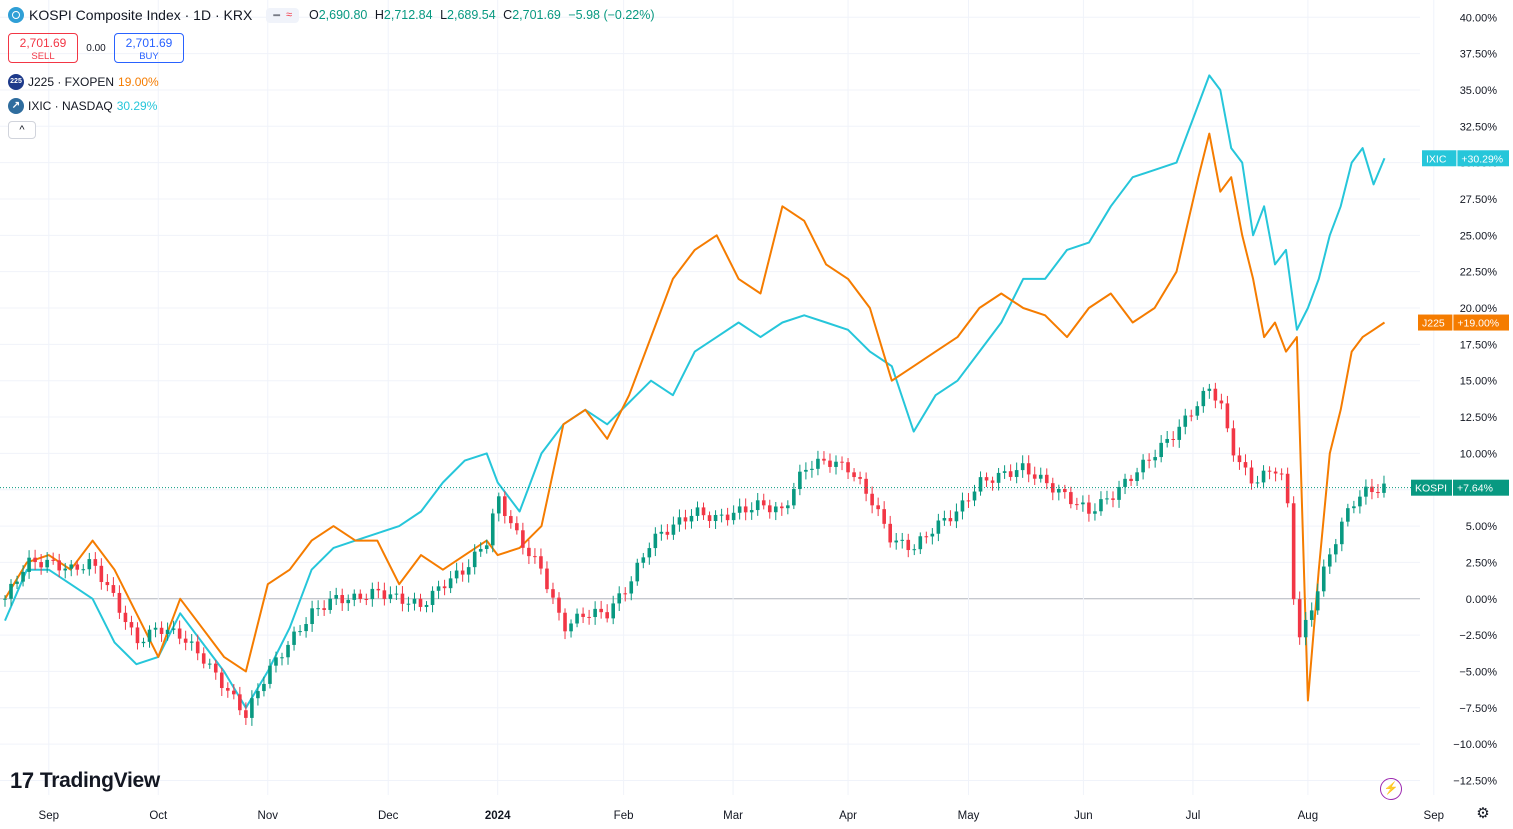 The image size is (1513, 829). Describe the element at coordinates (1391, 789) in the screenshot. I see `lightning-icon: ⚡` at that location.